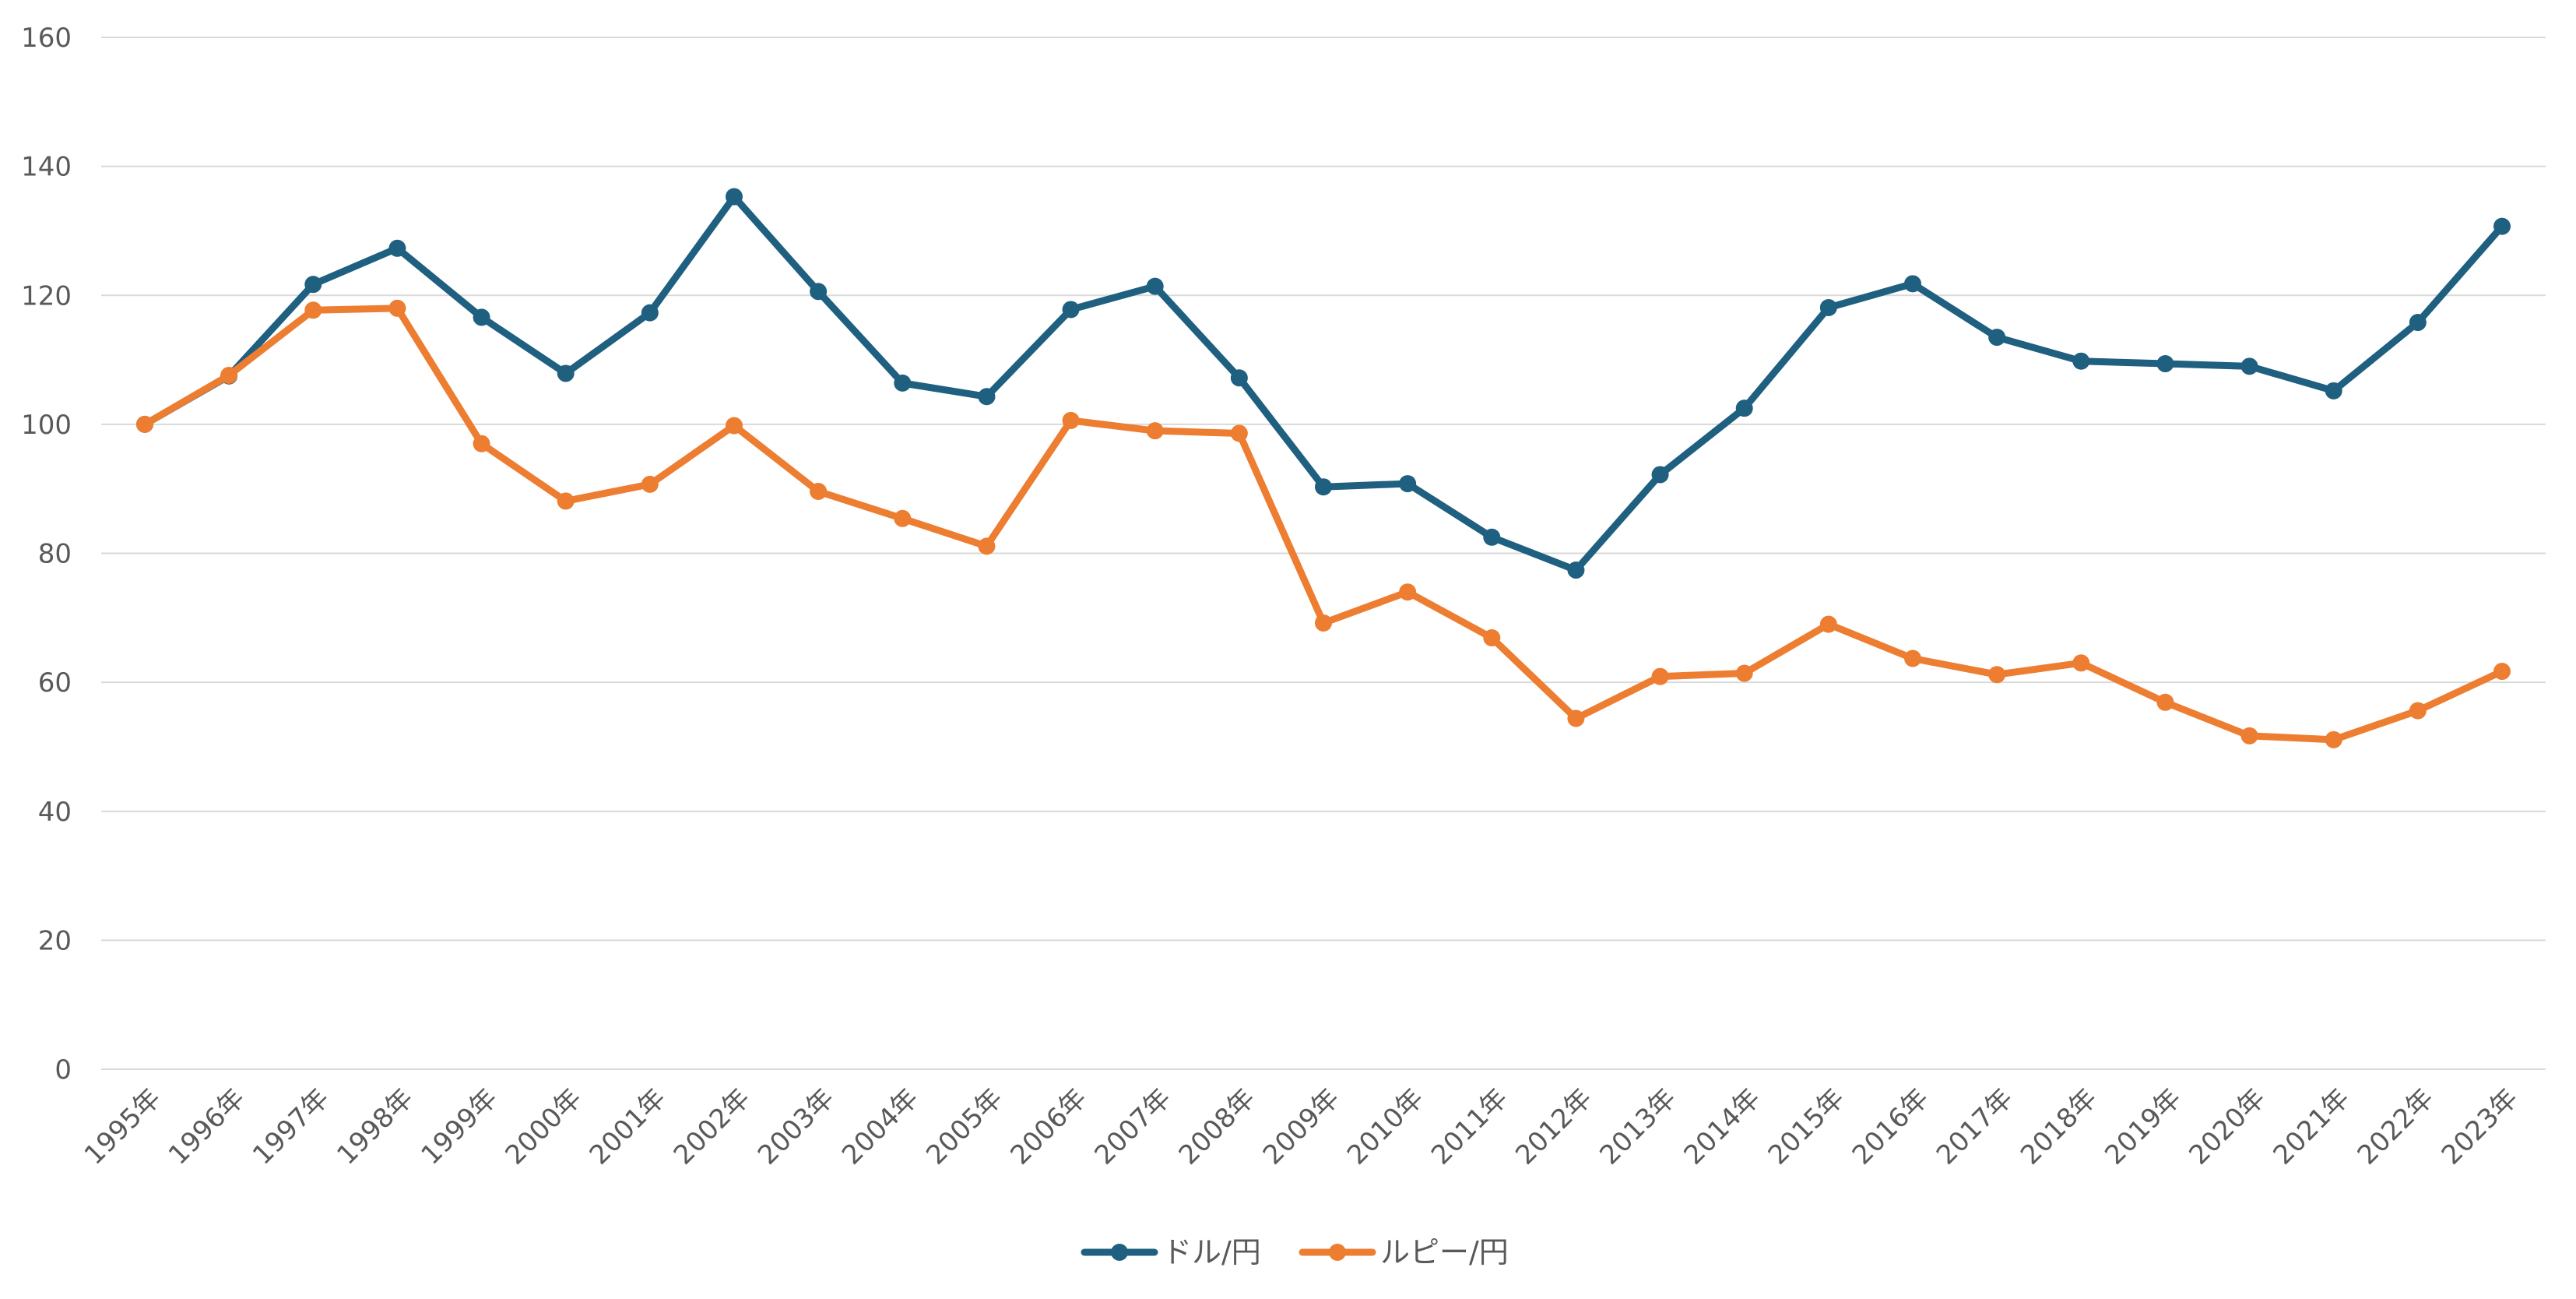  What do you see at coordinates (63, 1070) in the screenshot?
I see `y-tick-label: 0` at bounding box center [63, 1070].